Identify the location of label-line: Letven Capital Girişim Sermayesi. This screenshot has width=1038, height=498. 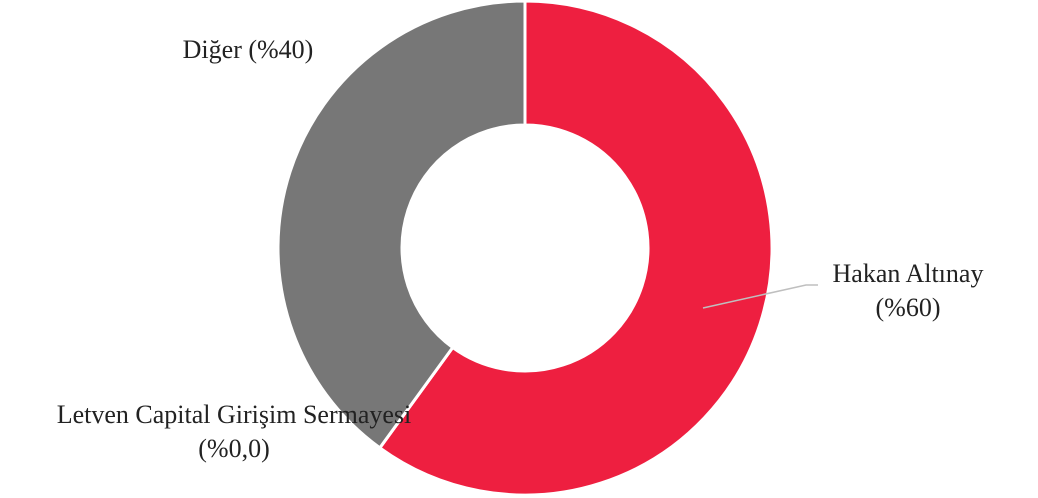
(234, 414).